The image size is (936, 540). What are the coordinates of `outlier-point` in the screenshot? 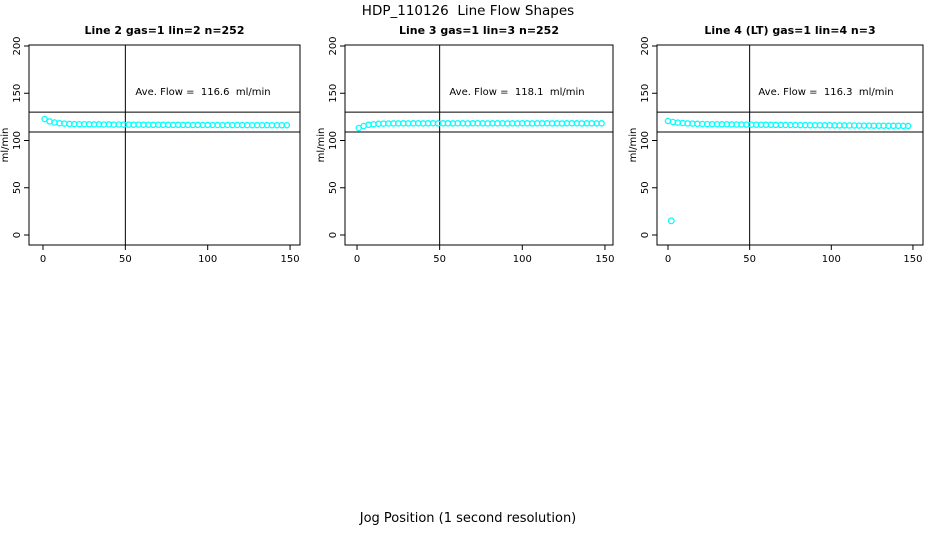 It's located at (671, 221).